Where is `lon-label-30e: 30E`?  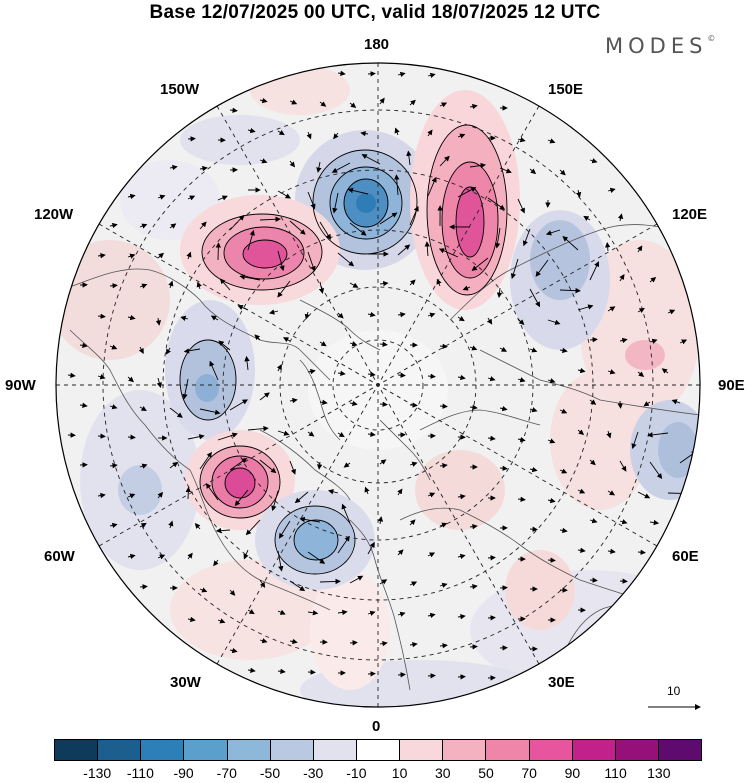
lon-label-30e: 30E is located at coordinates (561, 682).